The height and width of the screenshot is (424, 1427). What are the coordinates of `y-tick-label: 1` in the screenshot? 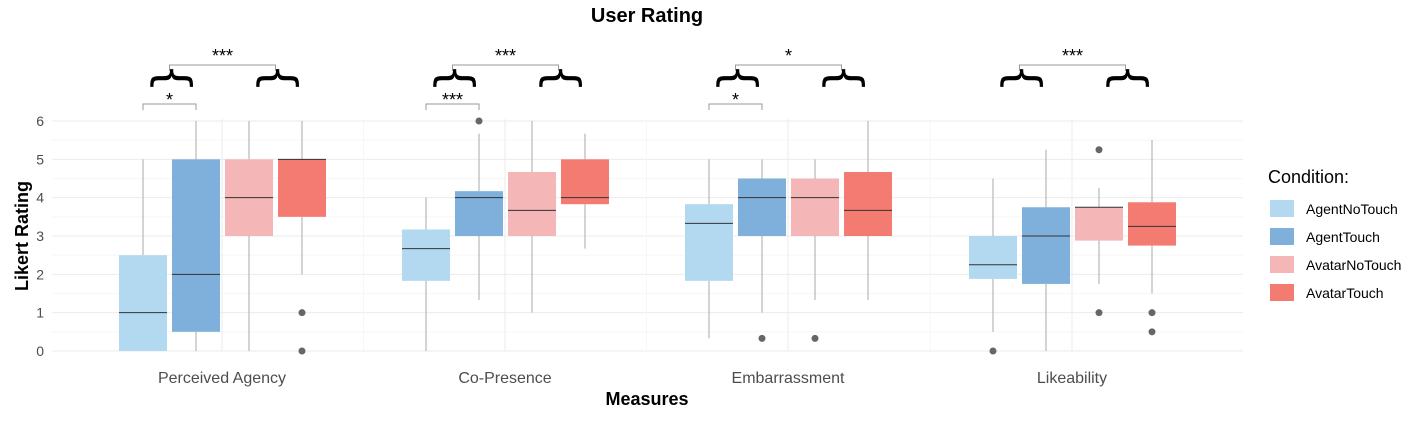 It's located at (40, 313).